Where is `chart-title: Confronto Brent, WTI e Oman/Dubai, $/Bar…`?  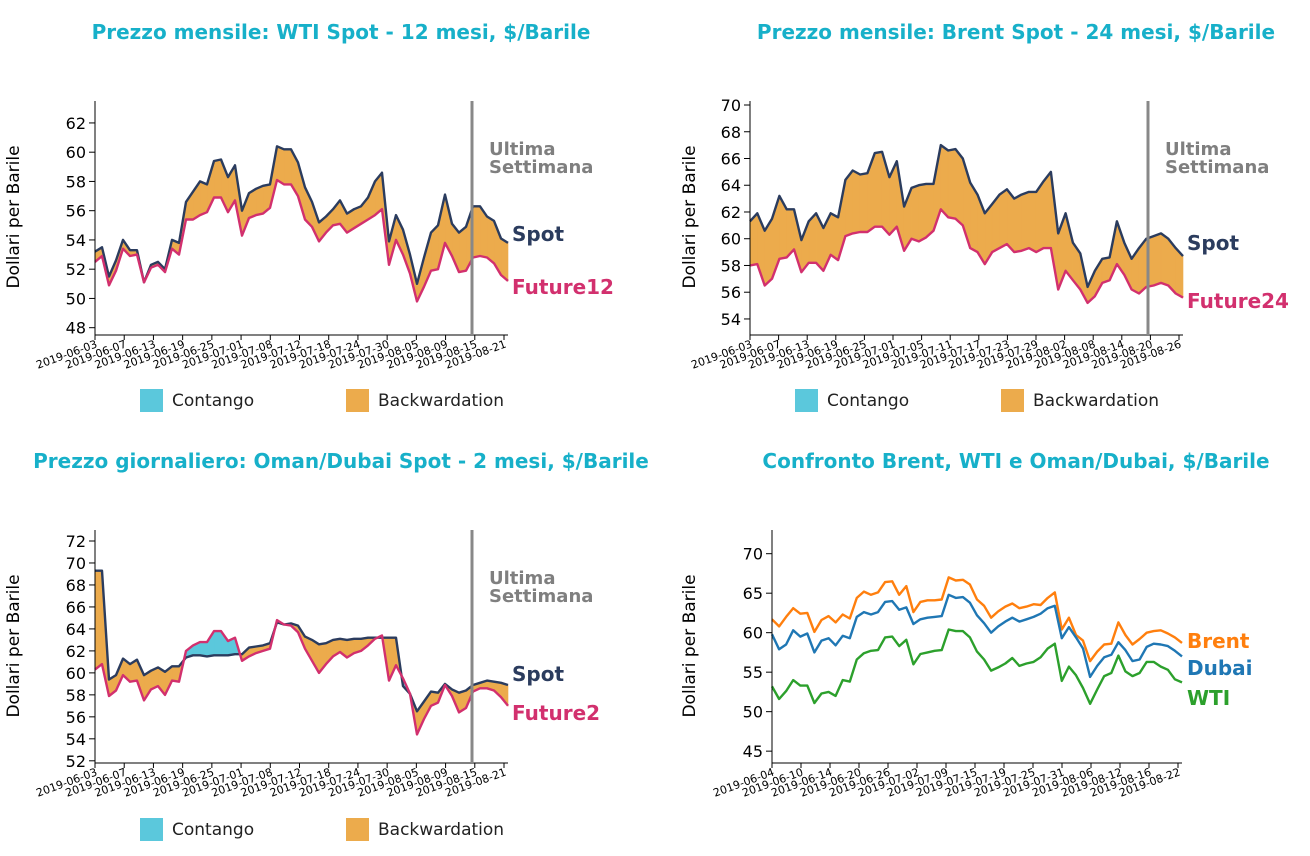 chart-title: Confronto Brent, WTI e Oman/Dubai, $/Bar… is located at coordinates (1015, 461).